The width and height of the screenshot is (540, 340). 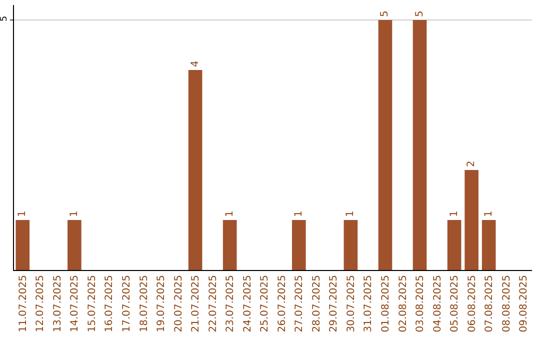 I want to click on x-tick-label: 23.07.2025, so click(x=230, y=303).